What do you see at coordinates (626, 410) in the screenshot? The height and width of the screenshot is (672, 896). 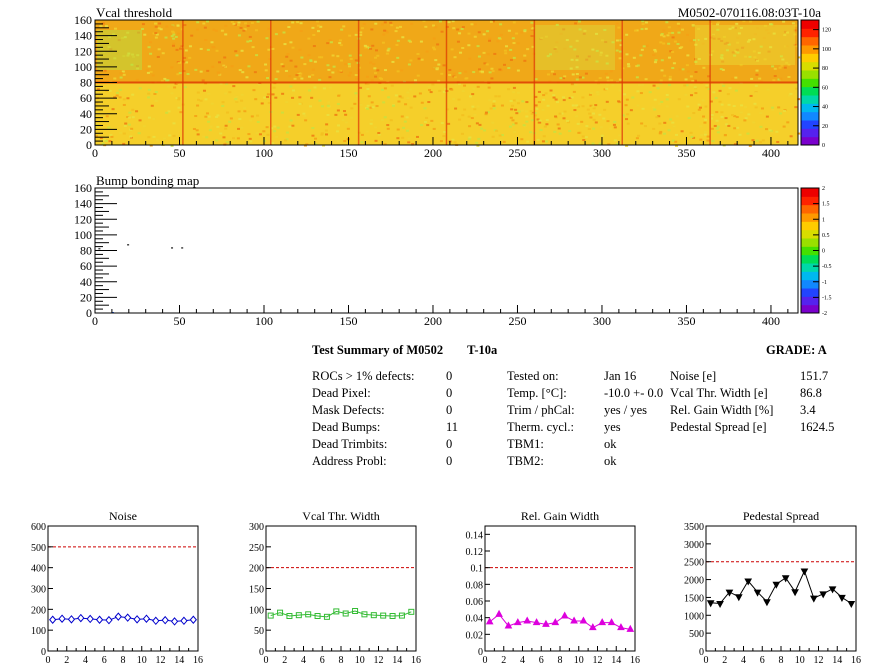 I see `summary-value: yes / yes` at bounding box center [626, 410].